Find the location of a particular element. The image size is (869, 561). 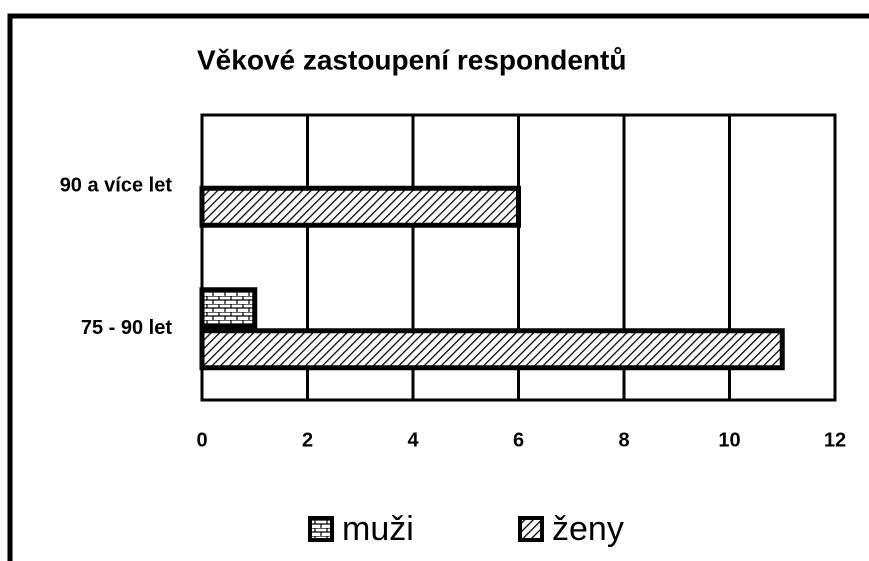

x-tick-label: 4 is located at coordinates (413, 440).